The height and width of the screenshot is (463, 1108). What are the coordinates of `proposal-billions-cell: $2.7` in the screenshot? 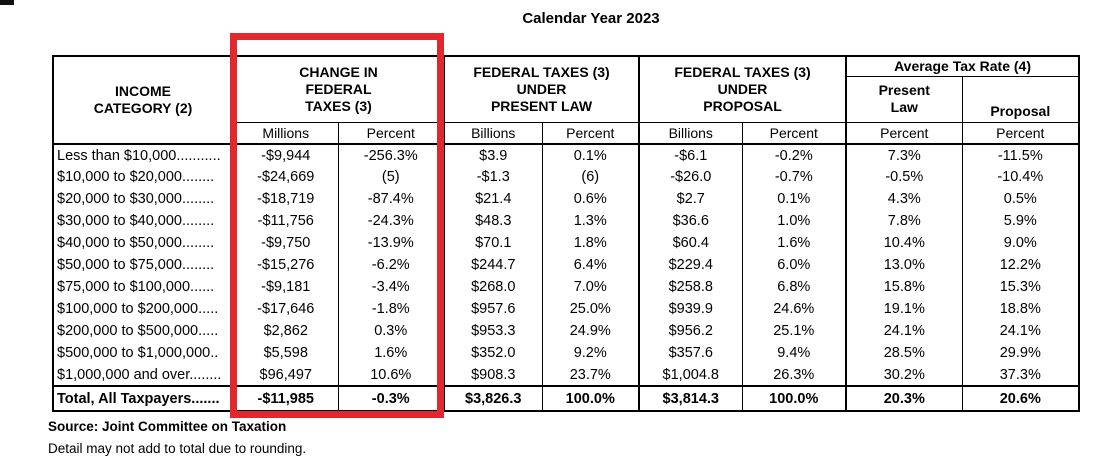 It's located at (690, 199).